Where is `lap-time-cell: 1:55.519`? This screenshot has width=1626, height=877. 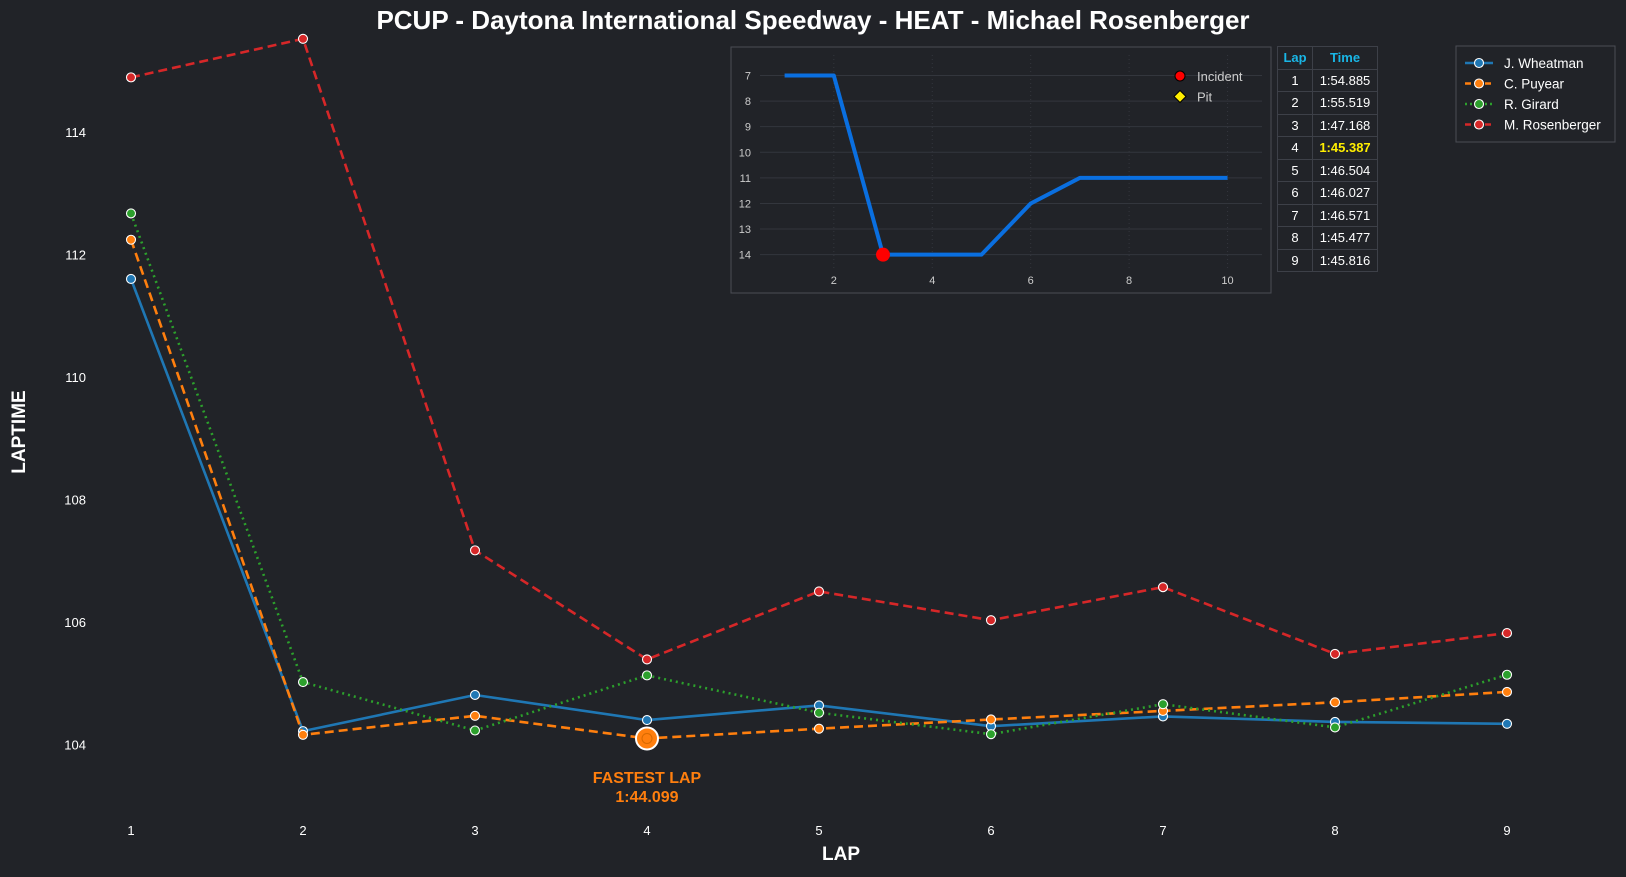 lap-time-cell: 1:55.519 is located at coordinates (1345, 103).